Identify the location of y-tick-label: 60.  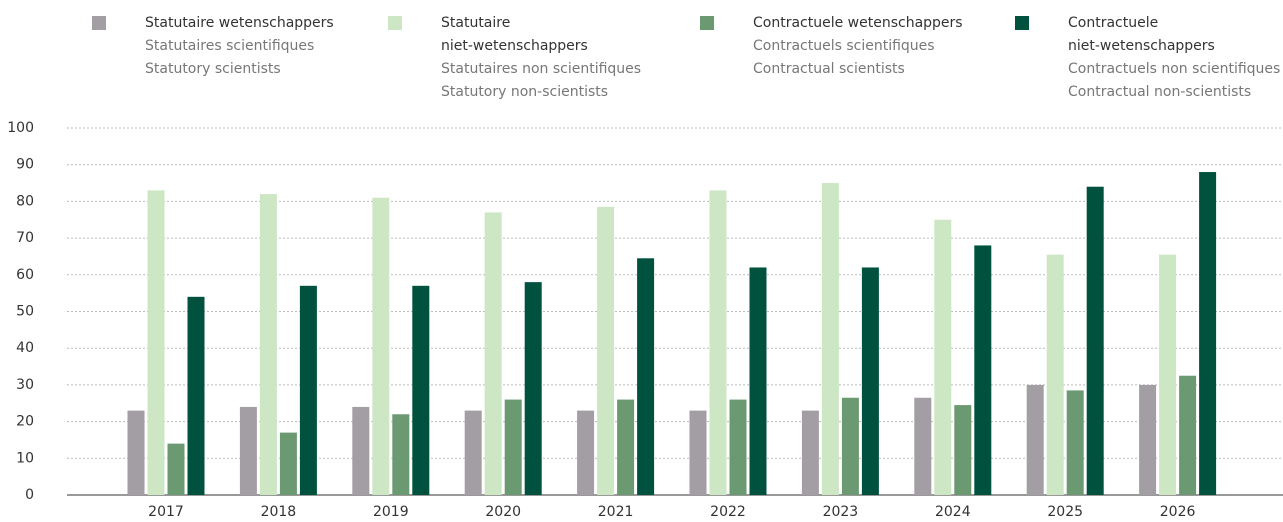
(25, 275).